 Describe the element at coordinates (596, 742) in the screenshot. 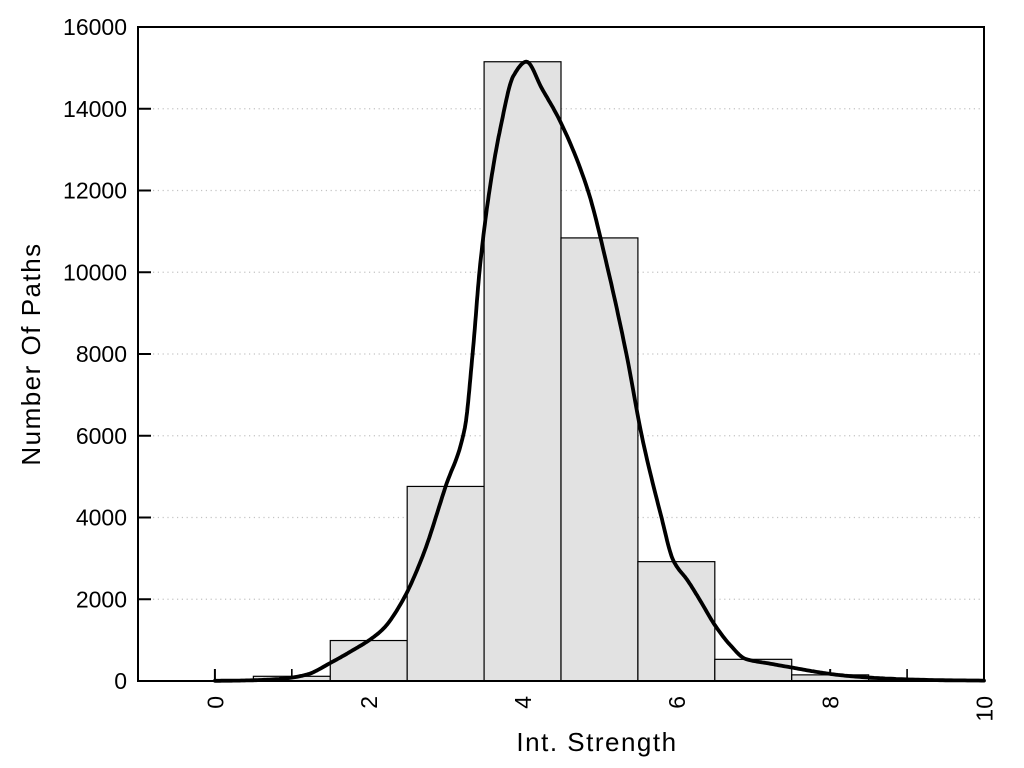

I see `x-axis-title: Int. Strength` at that location.